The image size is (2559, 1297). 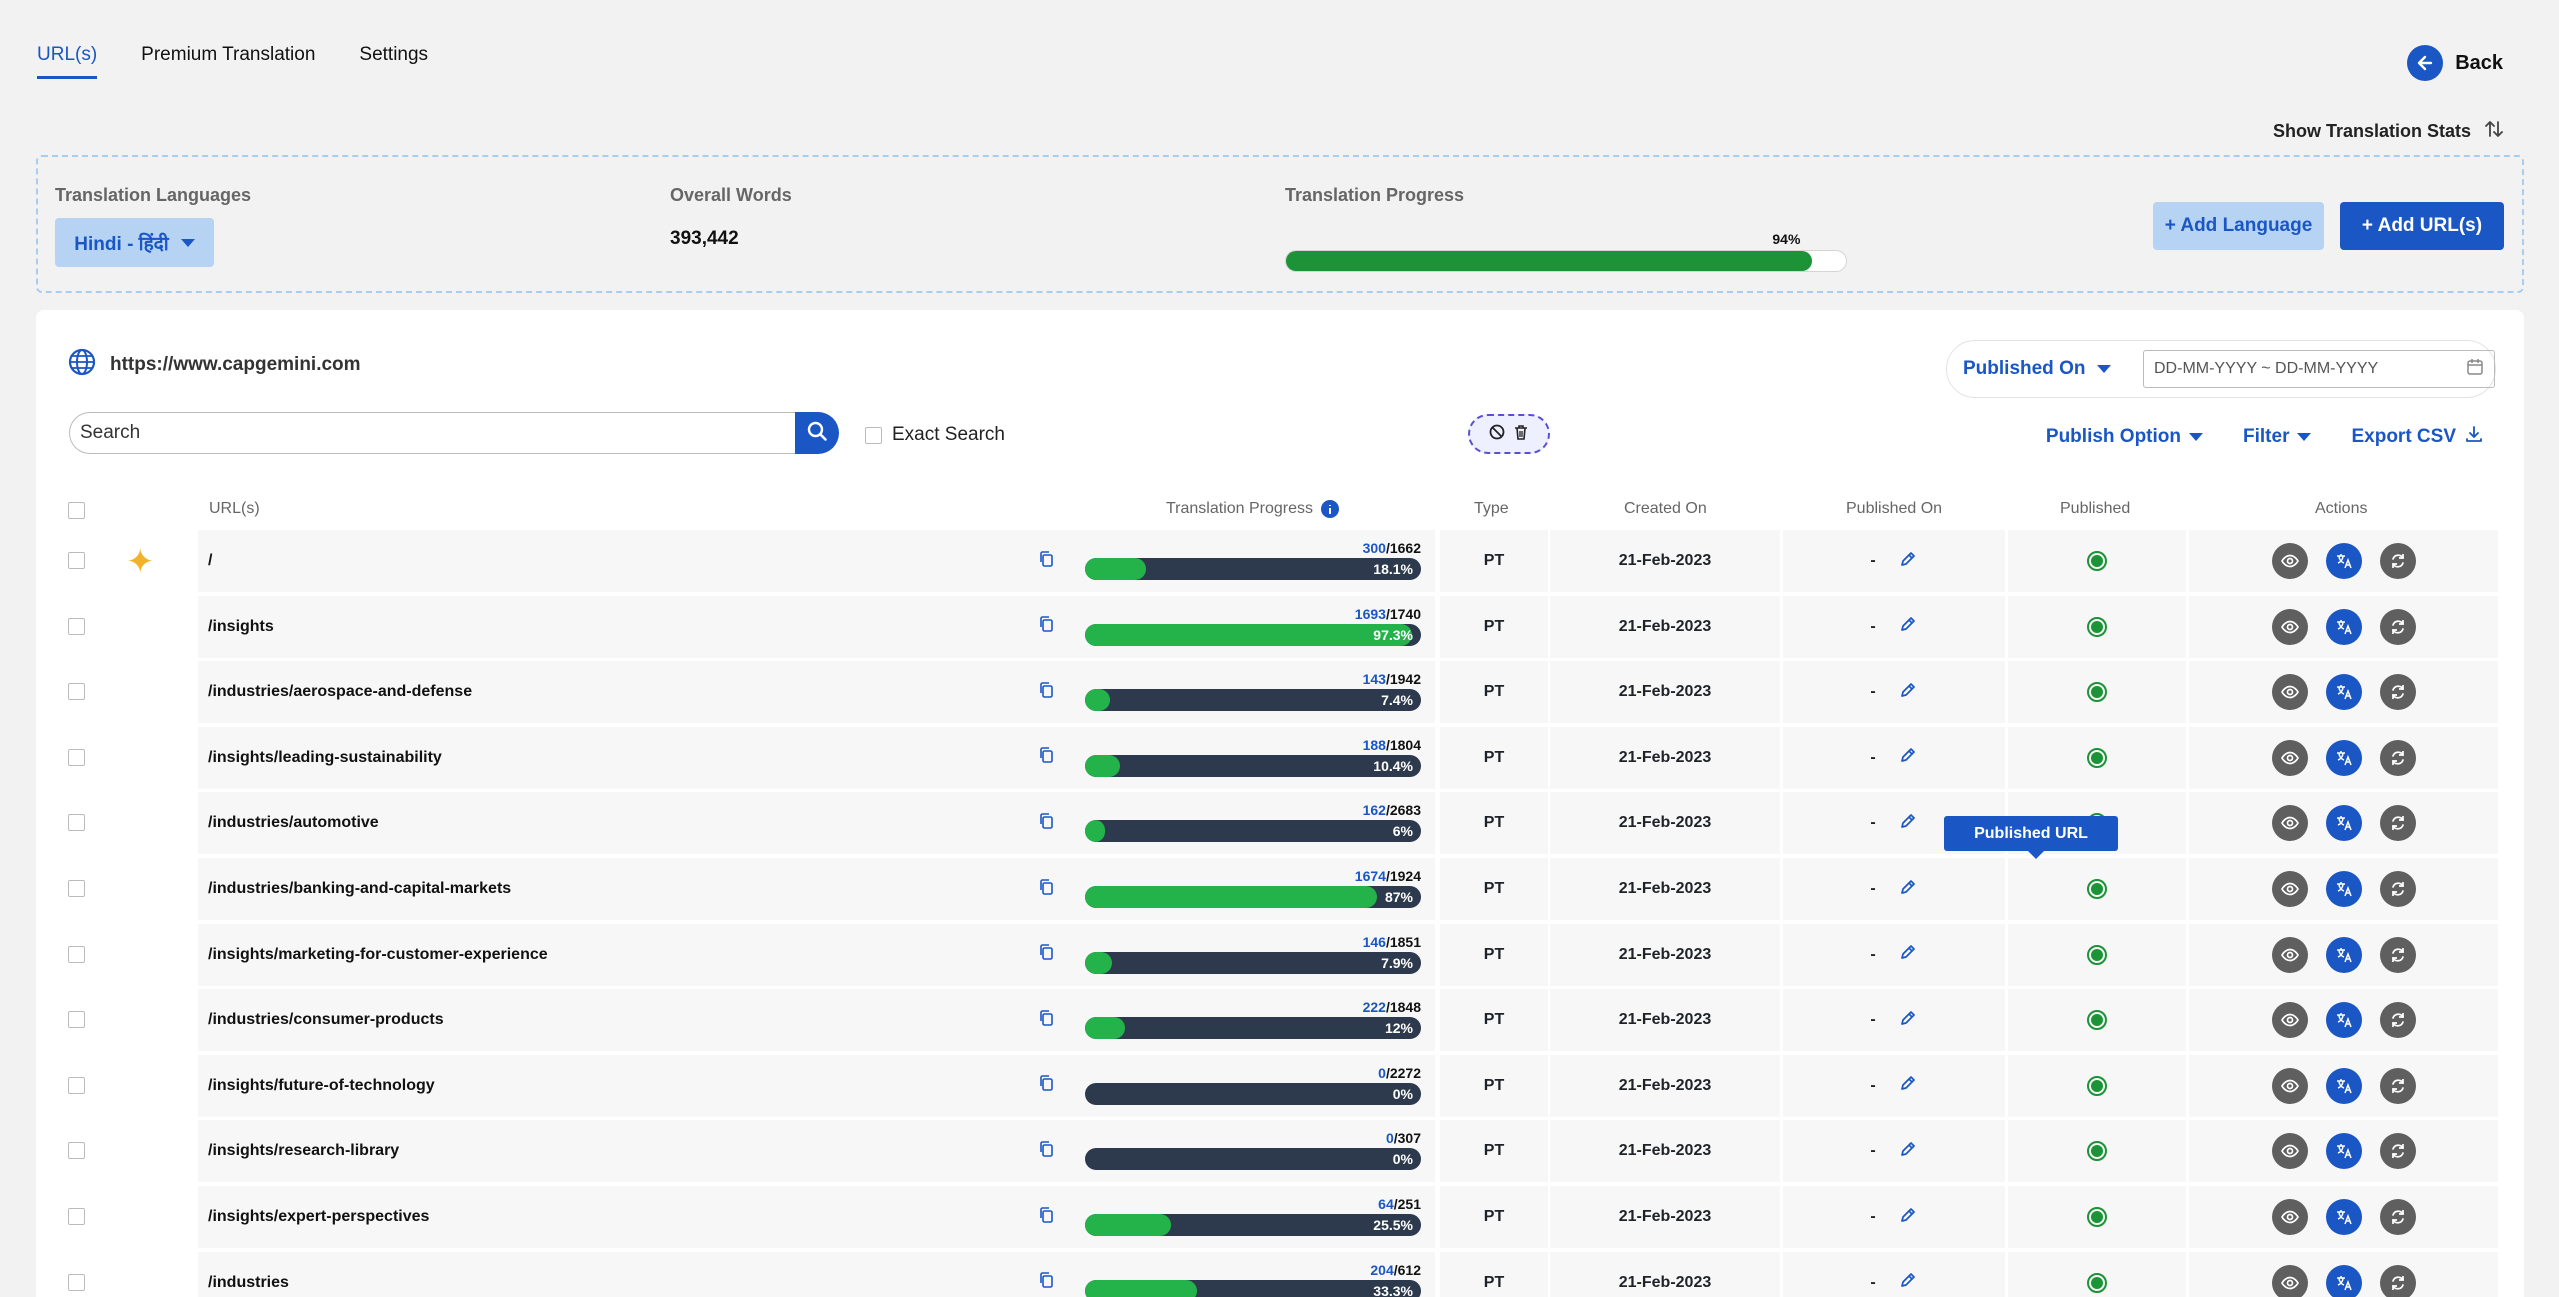 What do you see at coordinates (2417, 437) in the screenshot?
I see `export-csv-button: Export CSV` at bounding box center [2417, 437].